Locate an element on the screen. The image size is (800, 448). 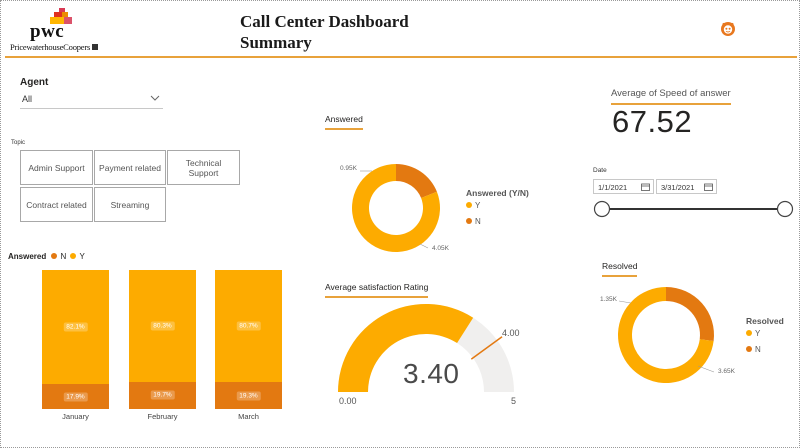
answered-y-label: 4.05K is located at coordinates (440, 248).